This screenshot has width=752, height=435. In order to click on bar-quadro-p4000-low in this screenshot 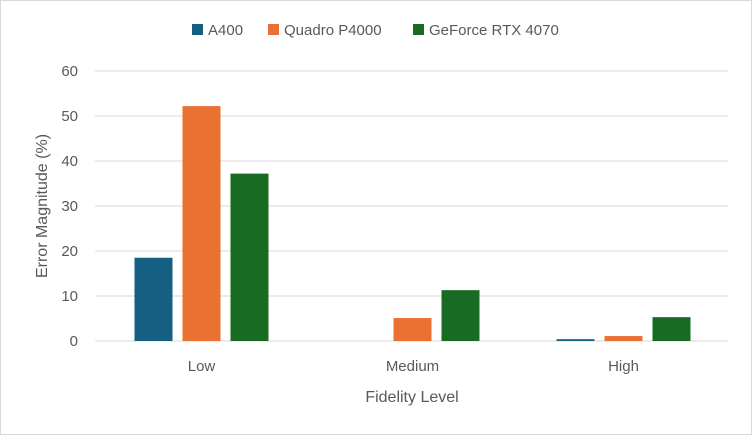, I will do `click(201, 223)`.